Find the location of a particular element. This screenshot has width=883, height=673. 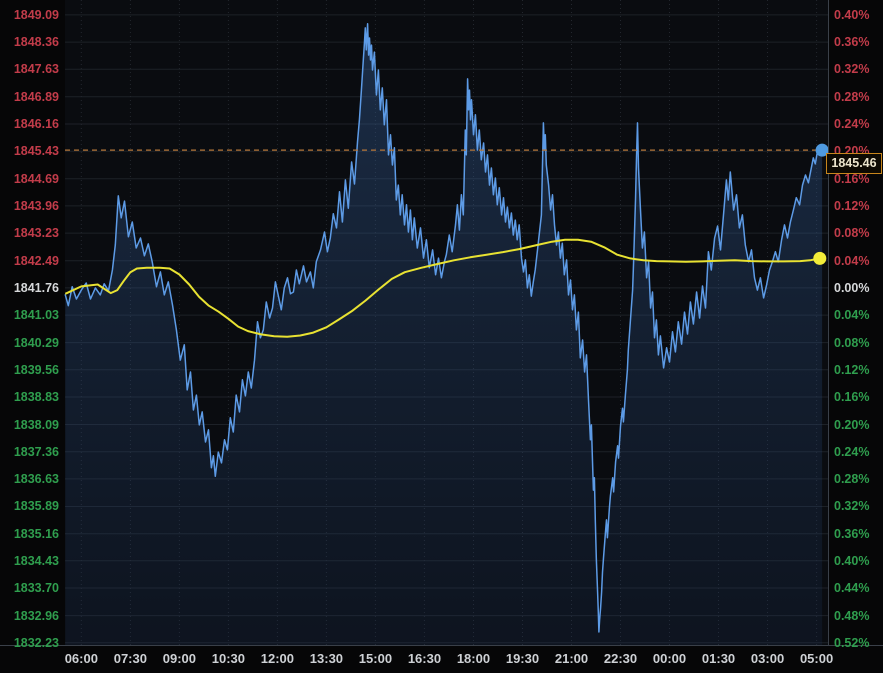

percent-tick-label: 0.52% is located at coordinates (852, 642).